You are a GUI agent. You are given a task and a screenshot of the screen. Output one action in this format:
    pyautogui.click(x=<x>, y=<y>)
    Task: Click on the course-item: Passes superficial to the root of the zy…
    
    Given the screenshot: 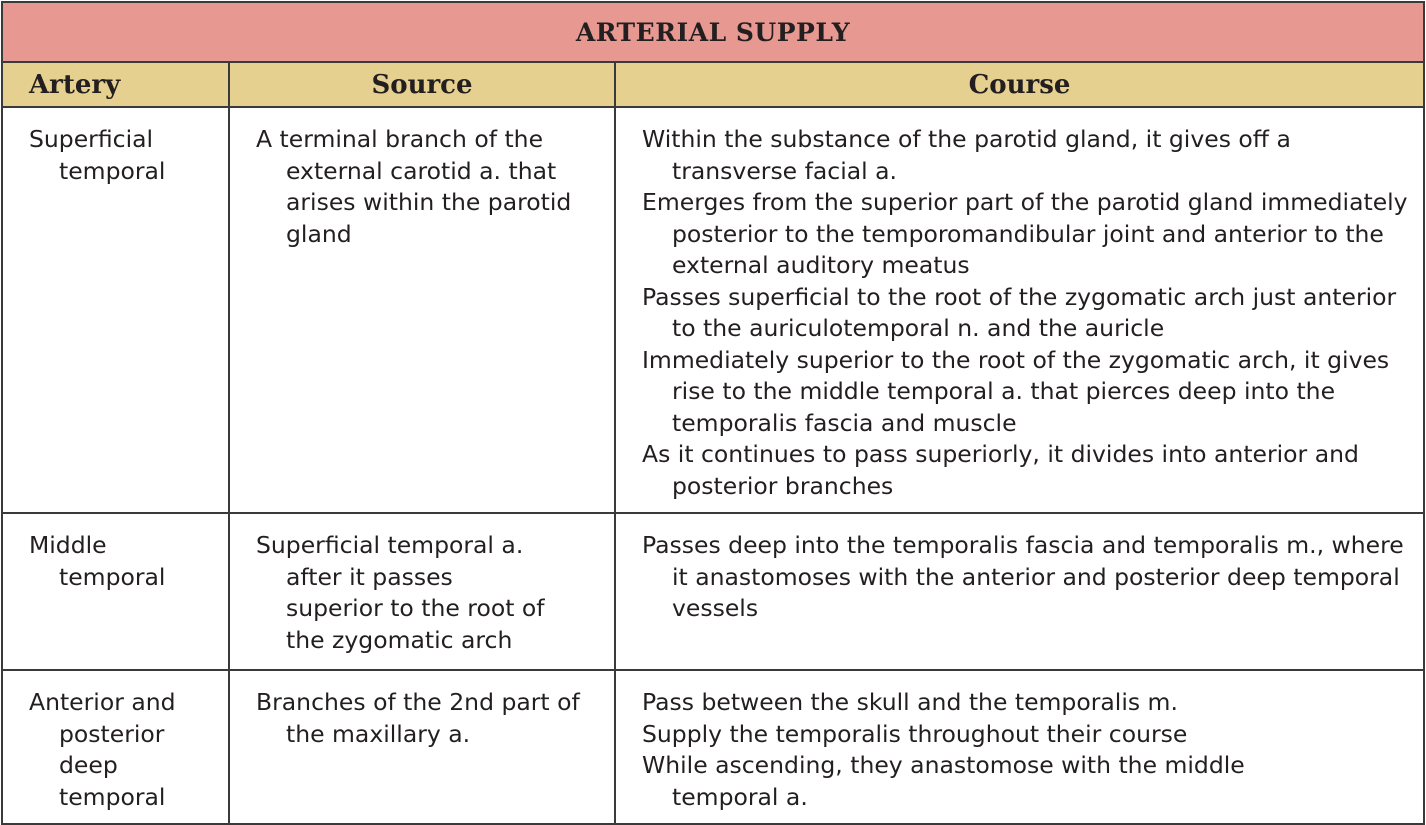 What is the action you would take?
    pyautogui.click(x=1019, y=312)
    